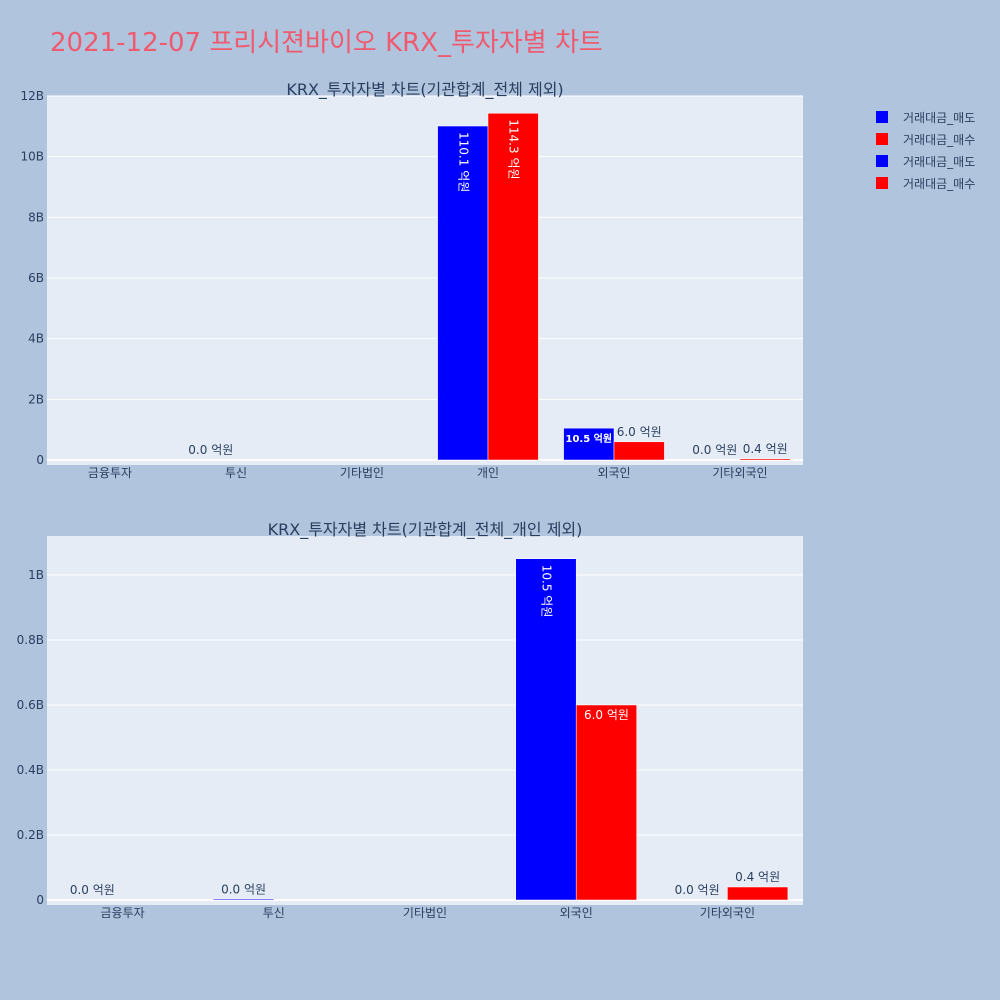  Describe the element at coordinates (30, 640) in the screenshot. I see `y-tick-label: 0.8B` at that location.